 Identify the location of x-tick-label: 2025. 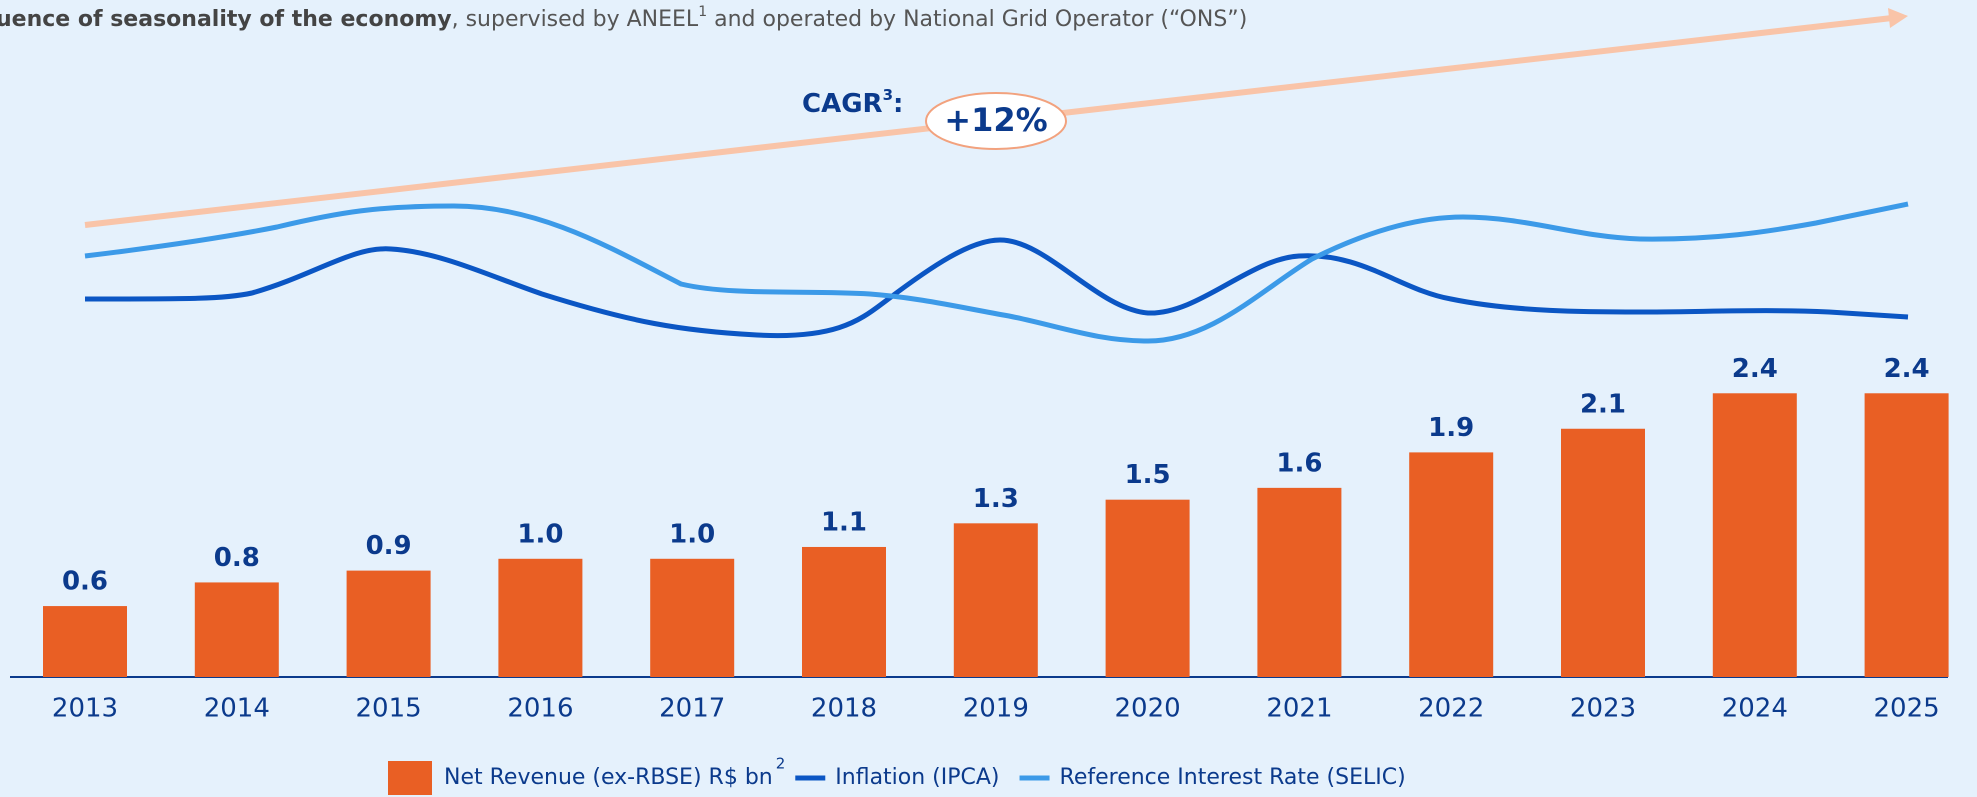
(1907, 709).